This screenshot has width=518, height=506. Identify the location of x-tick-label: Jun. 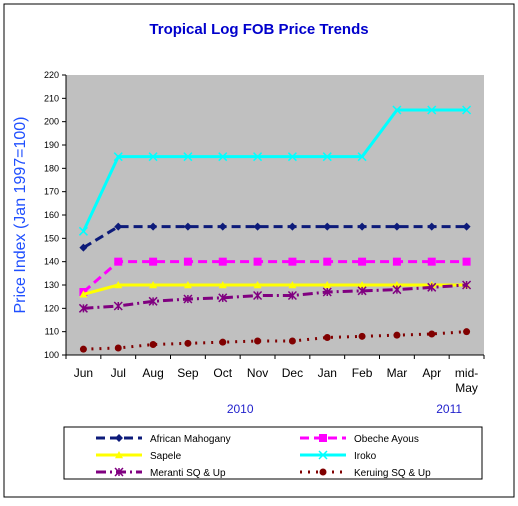
(83, 373).